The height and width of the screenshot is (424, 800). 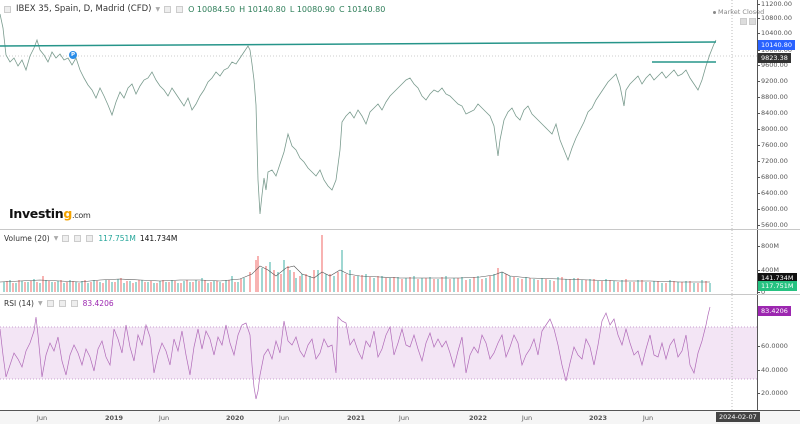 I want to click on rsi-value: 83.4206, so click(x=98, y=303).